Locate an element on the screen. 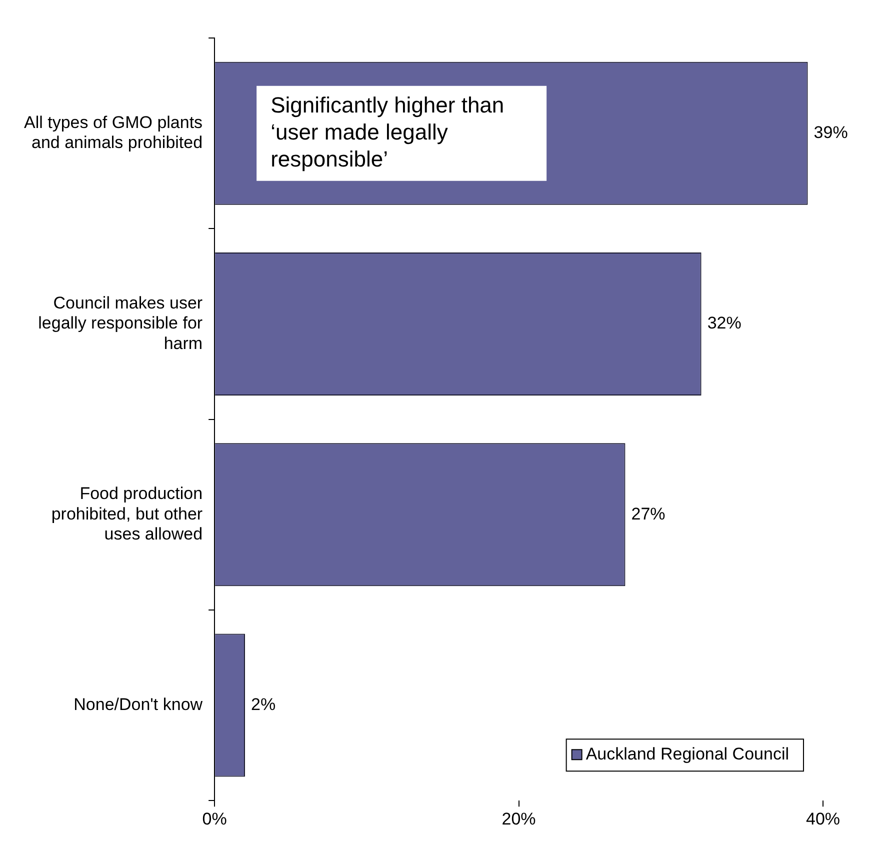 The height and width of the screenshot is (856, 883). x-tick-label: 20% is located at coordinates (519, 818).